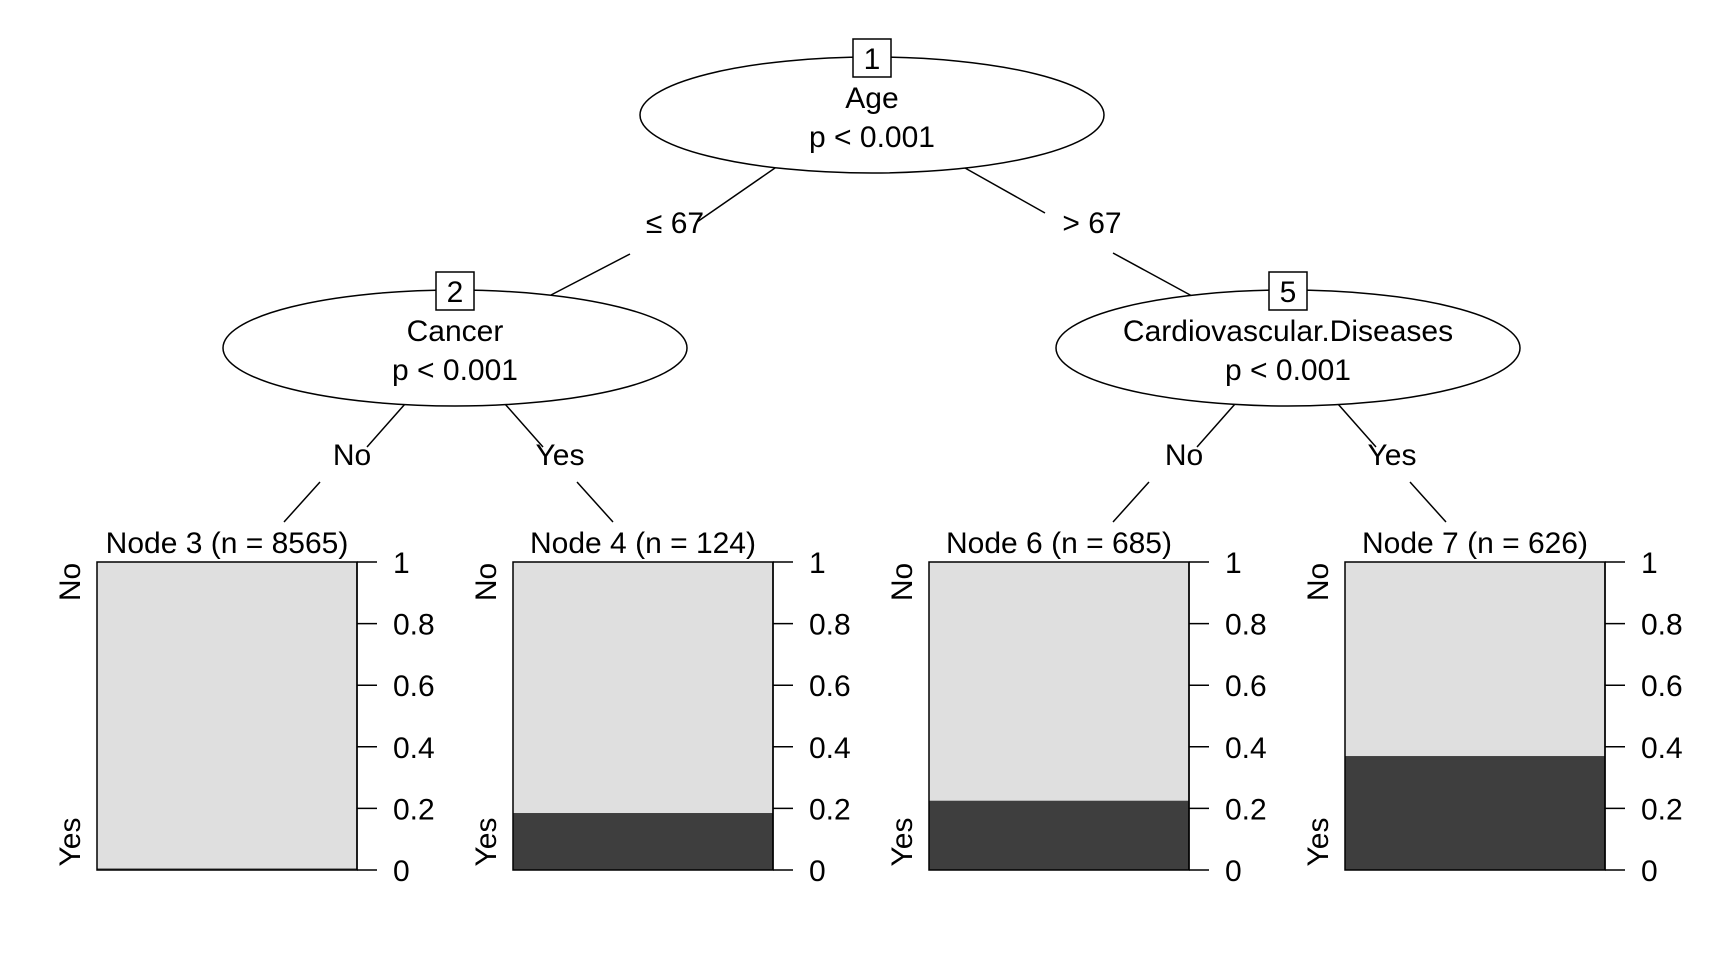 The width and height of the screenshot is (1728, 960). Describe the element at coordinates (675, 223) in the screenshot. I see `edge-label-age-left: ≤ 67` at that location.